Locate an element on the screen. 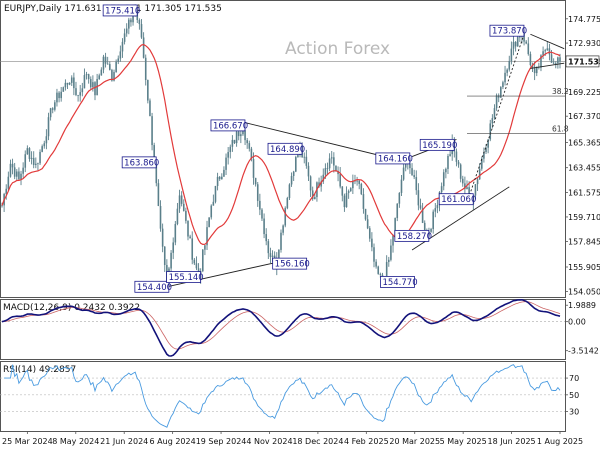 Image resolution: width=600 pixels, height=450 pixels. annotation-label: 154.400 is located at coordinates (154, 288).